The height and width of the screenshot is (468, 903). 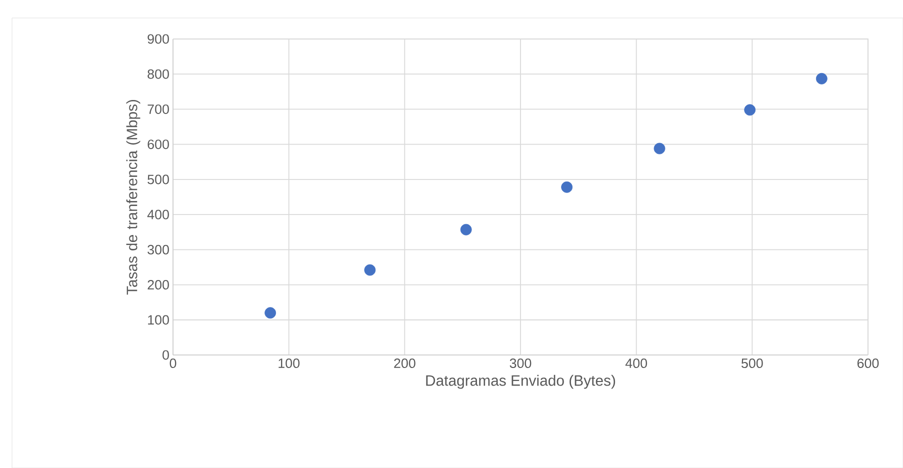 I want to click on y-tick-label: 400, so click(x=158, y=215).